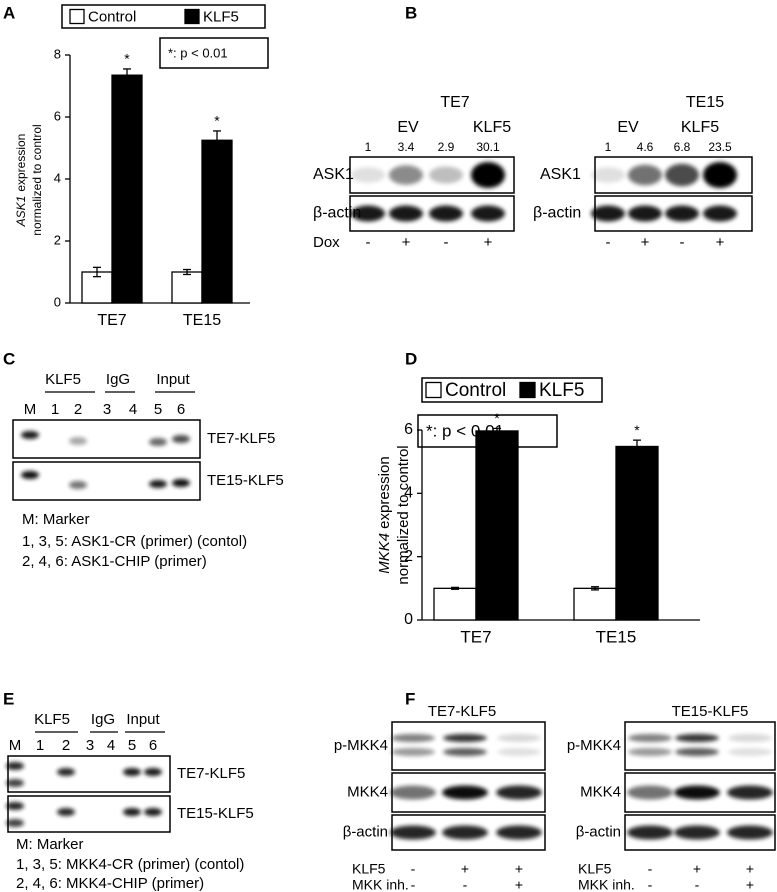 The image size is (777, 892). I want to click on y-tick-label: 0, so click(408, 619).